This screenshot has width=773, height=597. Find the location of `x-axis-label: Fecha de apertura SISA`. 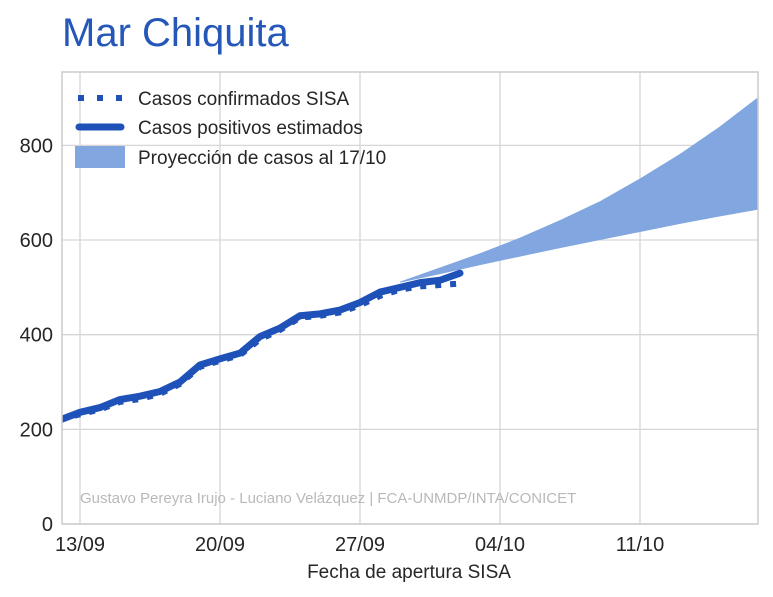

x-axis-label: Fecha de apertura SISA is located at coordinates (409, 572).